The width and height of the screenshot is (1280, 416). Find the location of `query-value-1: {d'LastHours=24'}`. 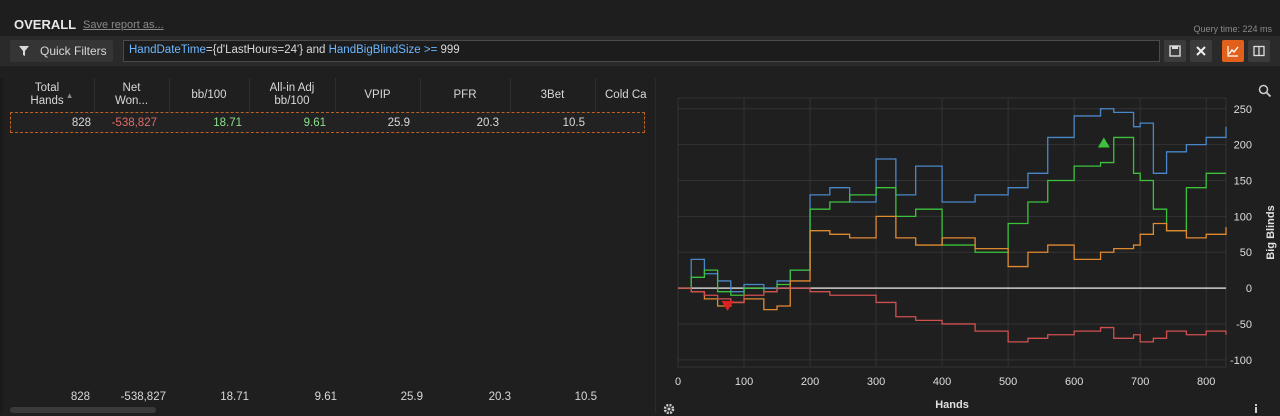

query-value-1: {d'LastHours=24'} is located at coordinates (258, 50).